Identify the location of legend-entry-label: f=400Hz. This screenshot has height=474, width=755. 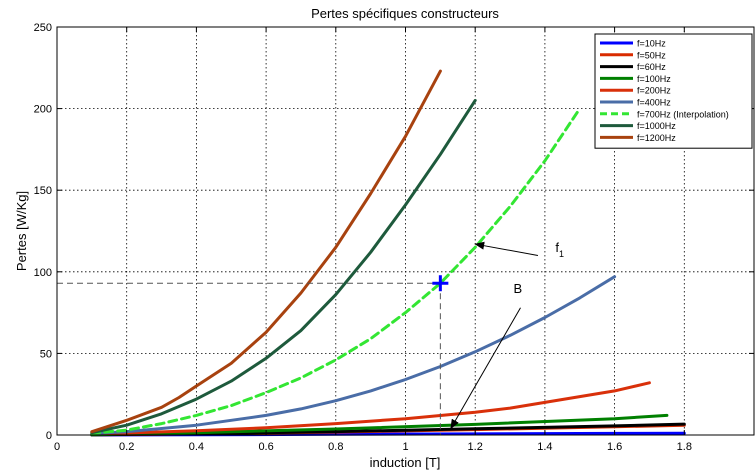
(654, 103).